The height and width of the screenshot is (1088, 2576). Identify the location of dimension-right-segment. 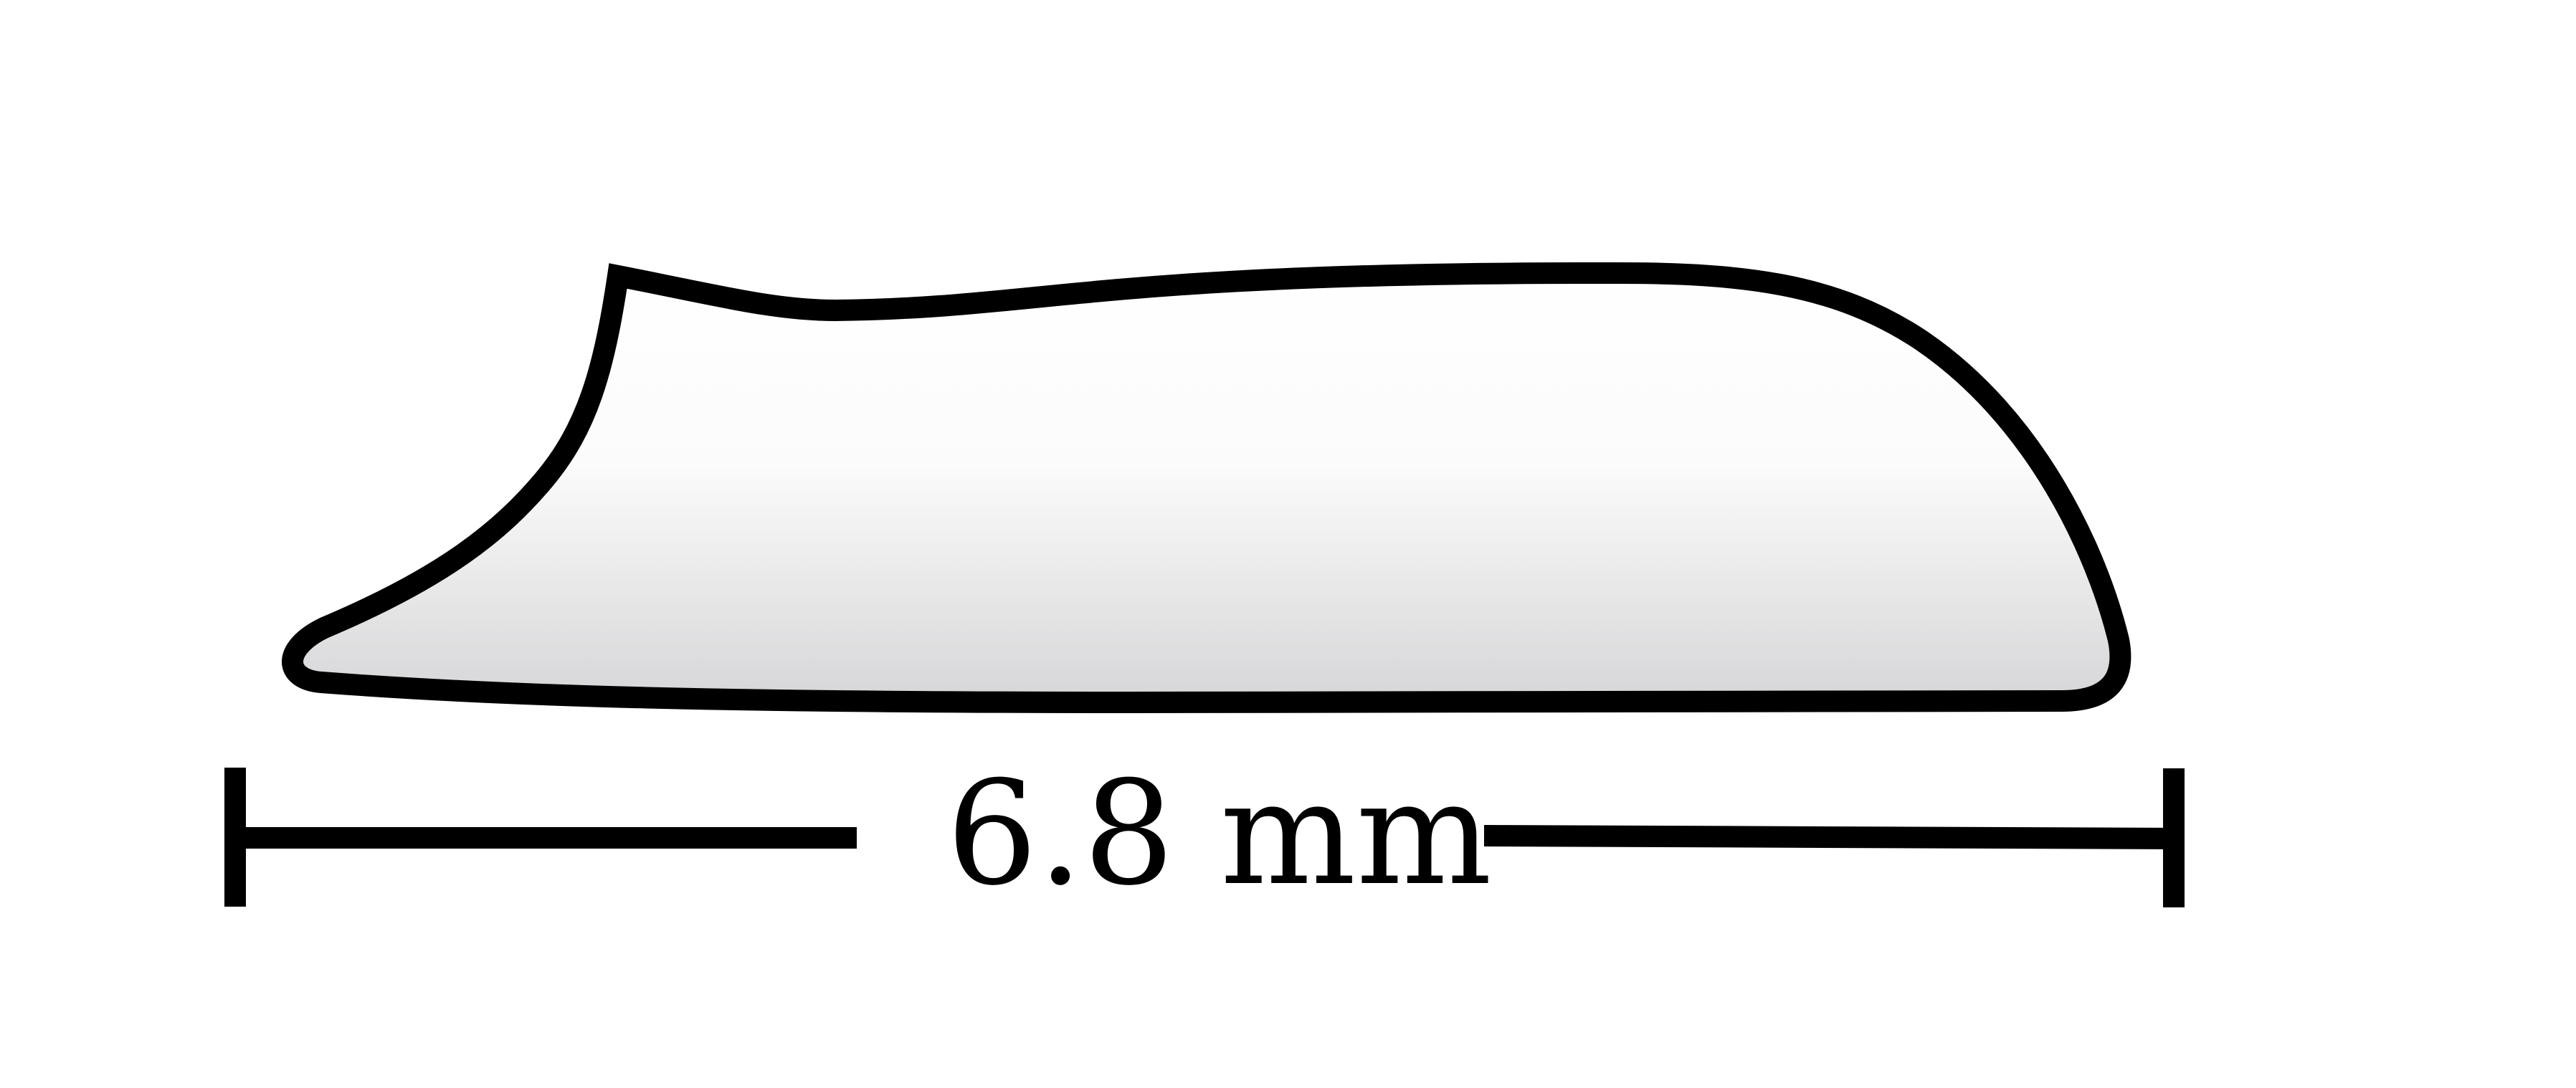
(1832, 837).